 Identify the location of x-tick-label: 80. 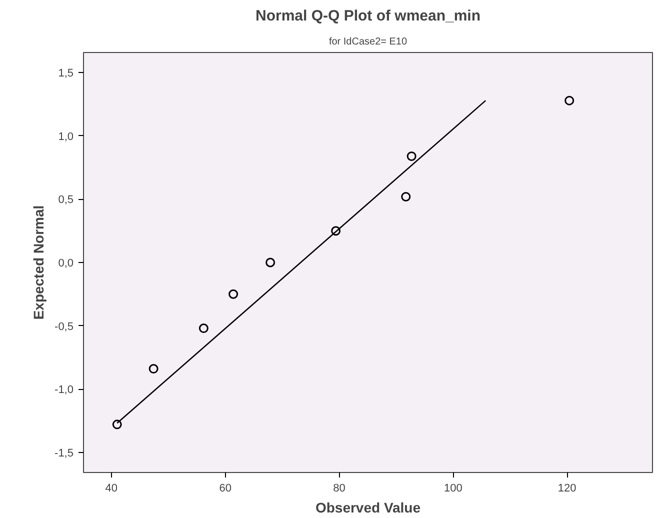
(339, 488).